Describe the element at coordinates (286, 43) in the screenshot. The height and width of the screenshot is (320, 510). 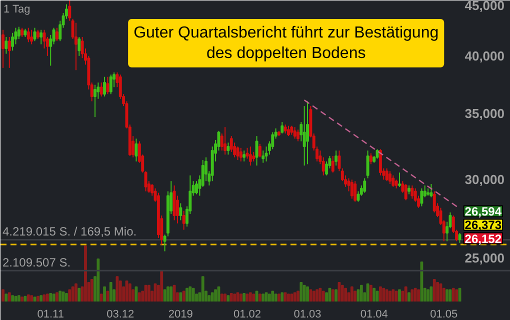
I see `text: Guter Quartalsbericht führt zur Bestätigung des doppelten Bodens` at that location.